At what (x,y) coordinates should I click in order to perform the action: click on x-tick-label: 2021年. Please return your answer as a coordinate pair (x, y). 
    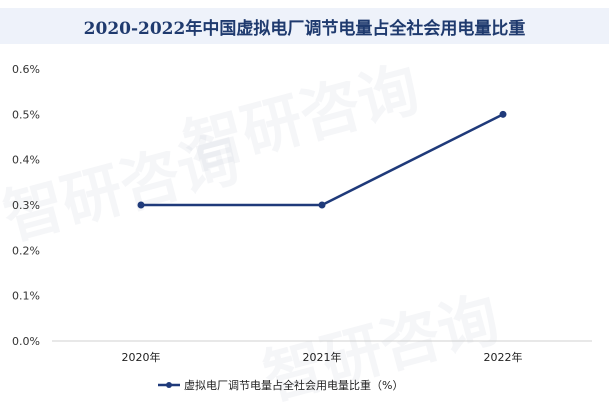
    Looking at the image, I should click on (322, 357).